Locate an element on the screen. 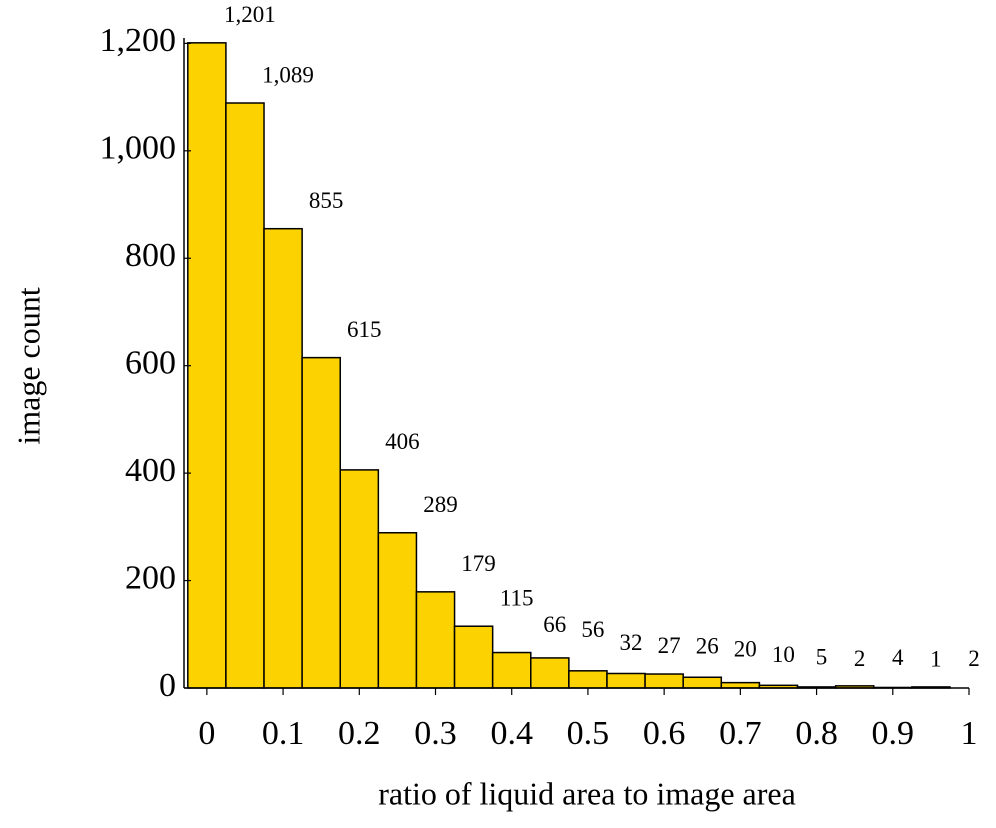 The height and width of the screenshot is (828, 996). x-tick-label: 0.4 is located at coordinates (511, 733).